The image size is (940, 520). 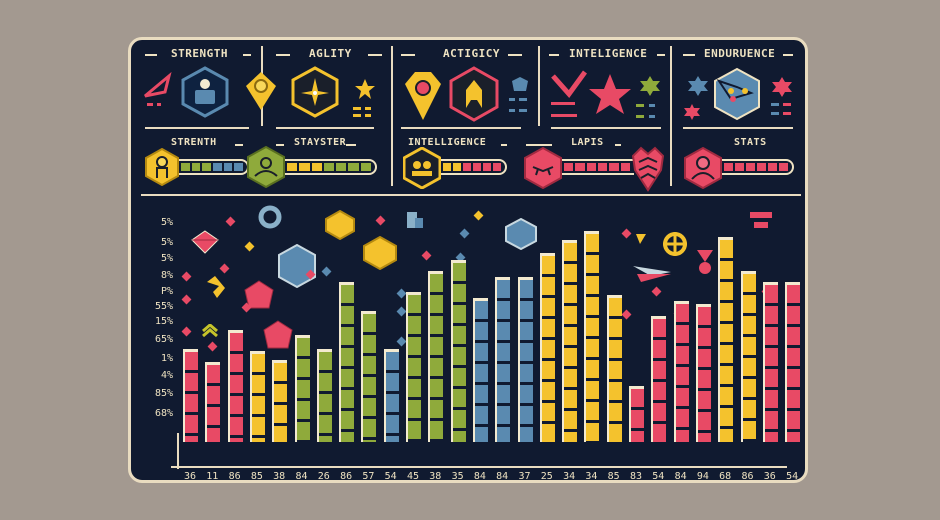 I want to click on x-tick-label: 34, so click(x=591, y=476).